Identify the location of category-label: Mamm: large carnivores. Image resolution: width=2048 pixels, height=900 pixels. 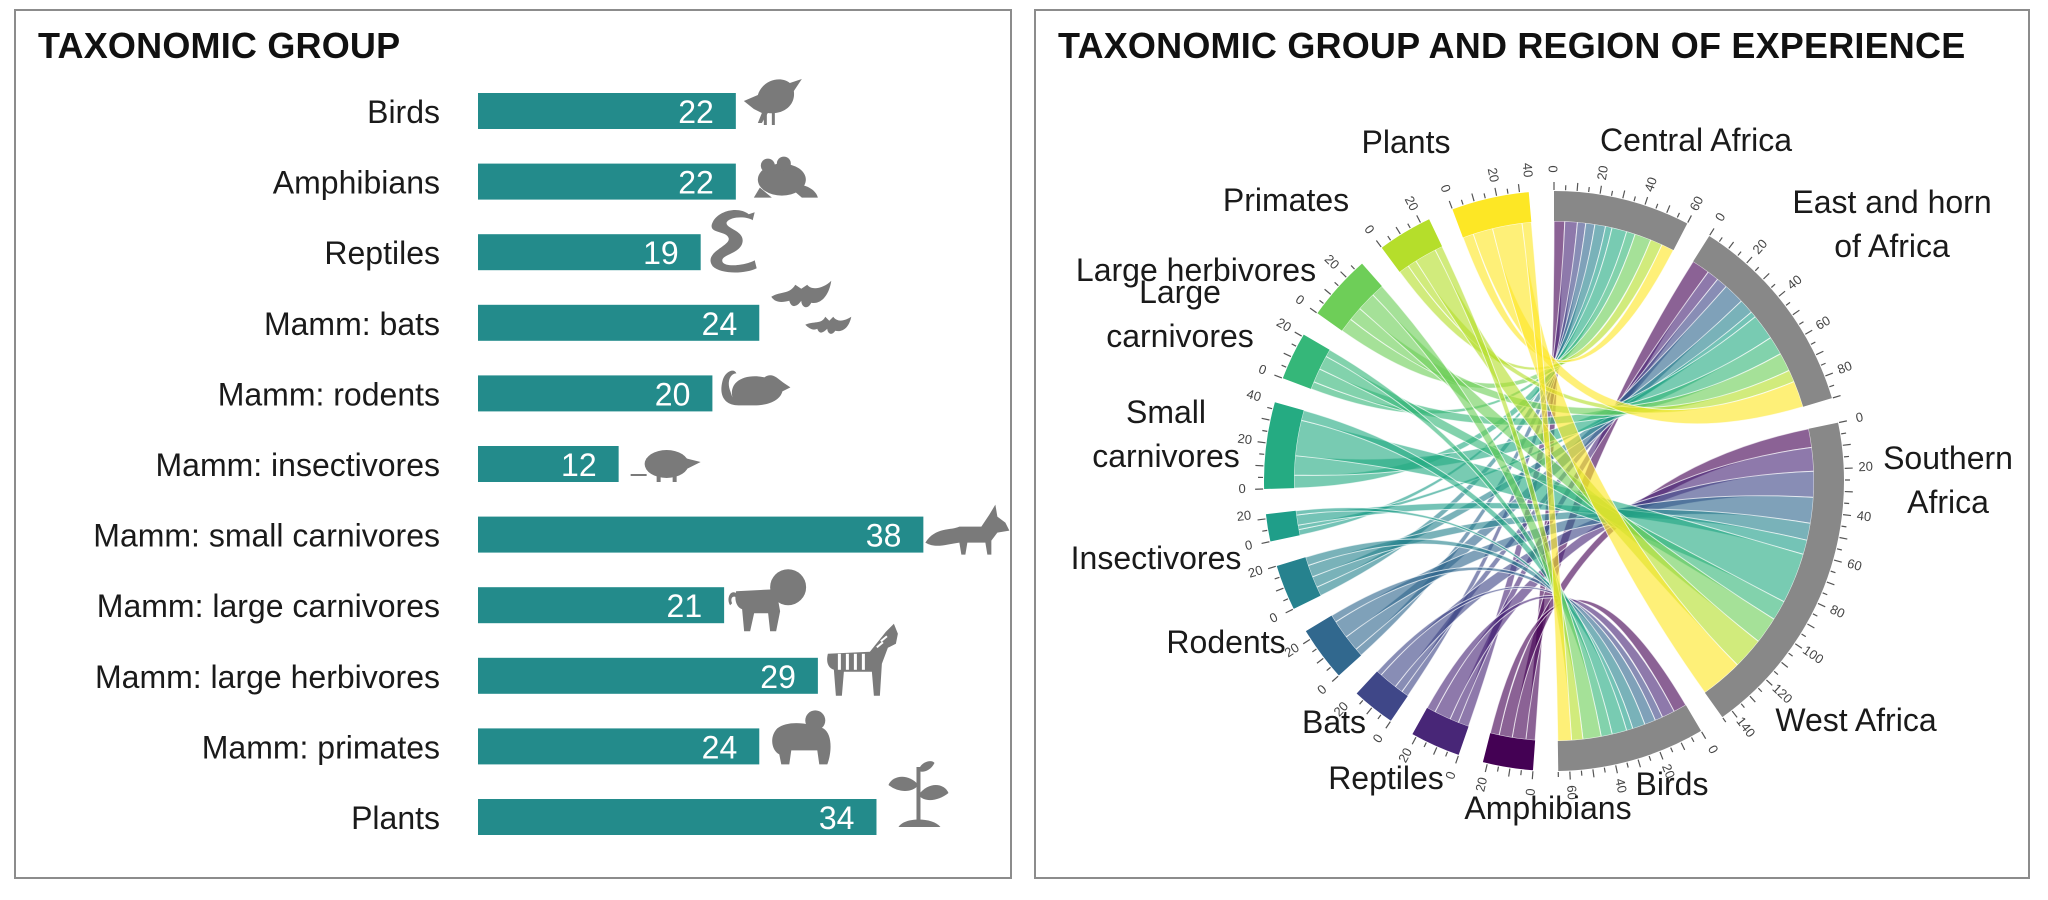
(268, 606).